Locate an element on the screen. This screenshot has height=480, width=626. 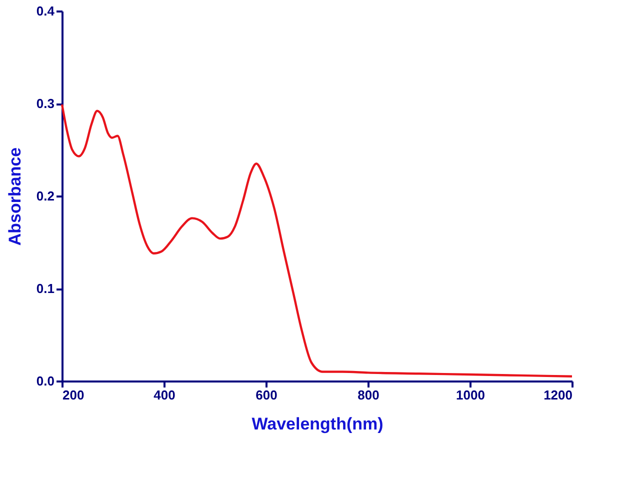
y-tick-label: 0.3 is located at coordinates (45, 103).